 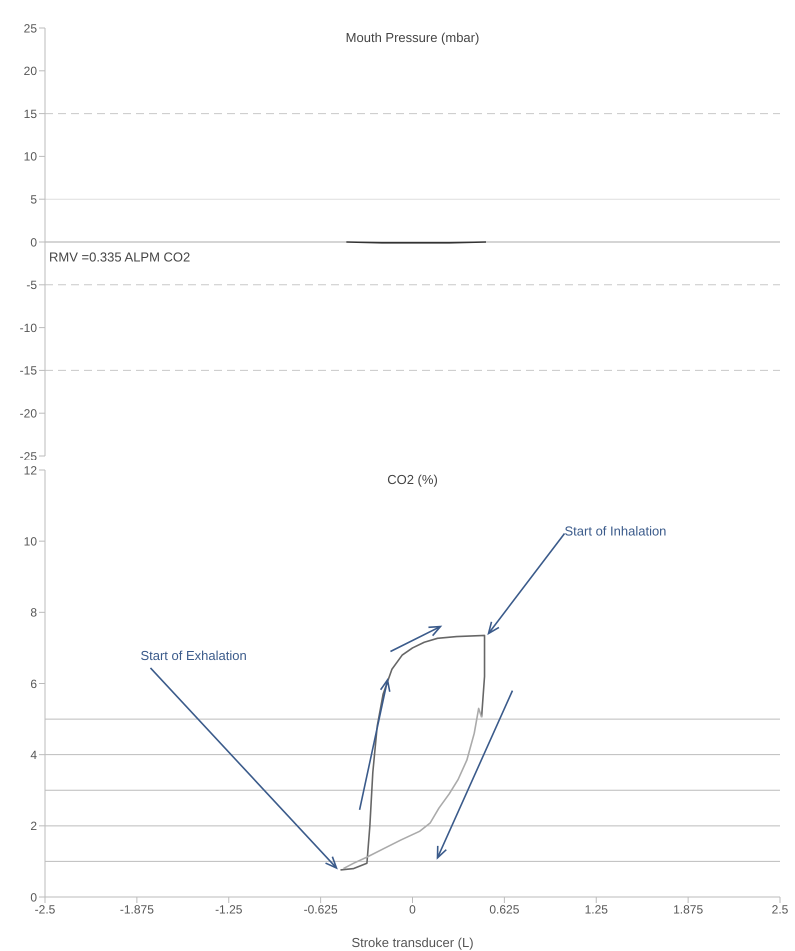 What do you see at coordinates (45, 909) in the screenshot?
I see `x-tick-label: -2.5` at bounding box center [45, 909].